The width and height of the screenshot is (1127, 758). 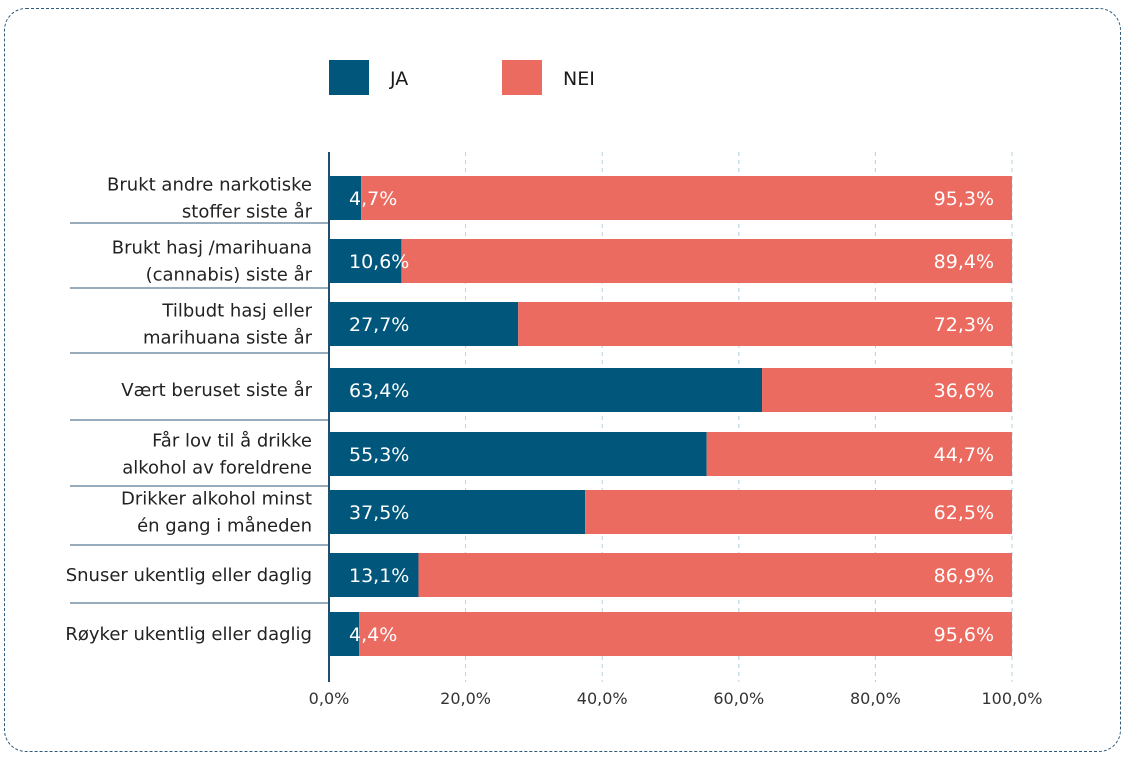 I want to click on bar-label-nei: 36,6%, so click(x=964, y=391).